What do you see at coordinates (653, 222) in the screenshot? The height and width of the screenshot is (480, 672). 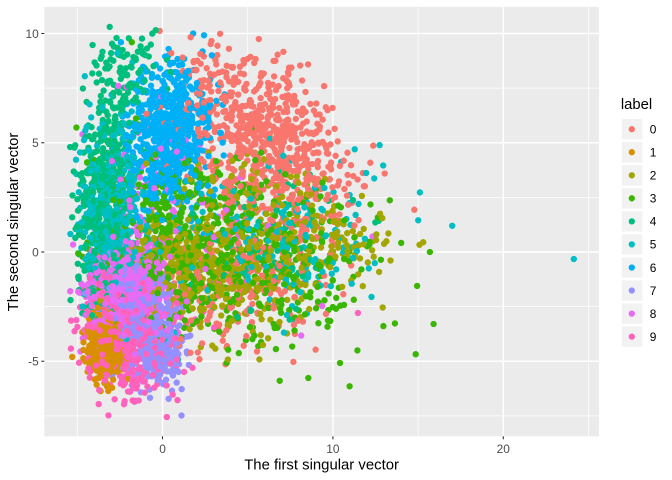 I see `svg-text: 4` at bounding box center [653, 222].